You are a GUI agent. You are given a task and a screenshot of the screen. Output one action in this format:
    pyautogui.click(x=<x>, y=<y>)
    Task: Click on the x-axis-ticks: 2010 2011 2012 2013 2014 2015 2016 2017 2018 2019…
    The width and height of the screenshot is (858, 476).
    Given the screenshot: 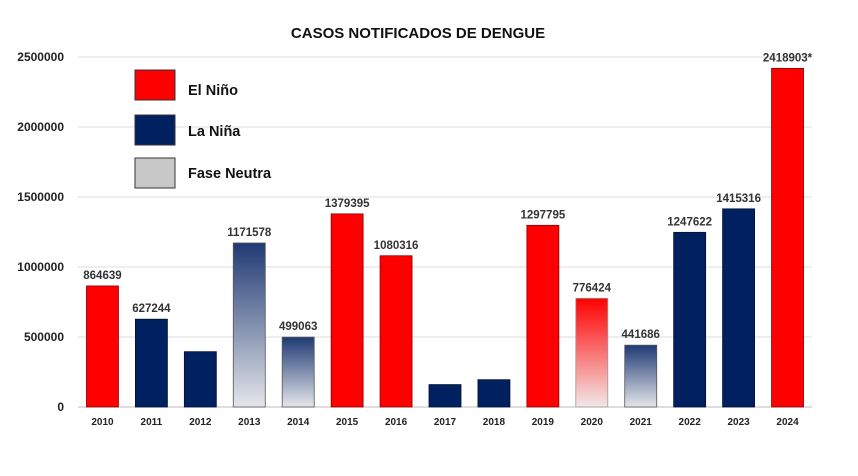 What is the action you would take?
    pyautogui.click(x=445, y=422)
    